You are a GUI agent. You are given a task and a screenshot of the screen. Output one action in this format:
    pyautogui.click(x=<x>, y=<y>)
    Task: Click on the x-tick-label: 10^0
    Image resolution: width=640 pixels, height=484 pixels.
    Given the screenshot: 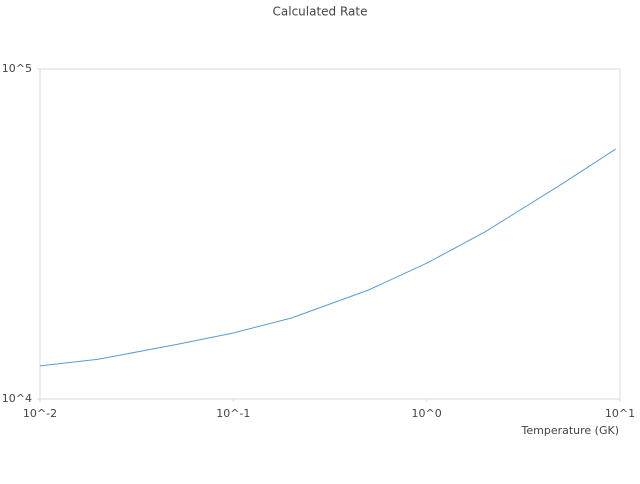 What is the action you would take?
    pyautogui.click(x=427, y=413)
    